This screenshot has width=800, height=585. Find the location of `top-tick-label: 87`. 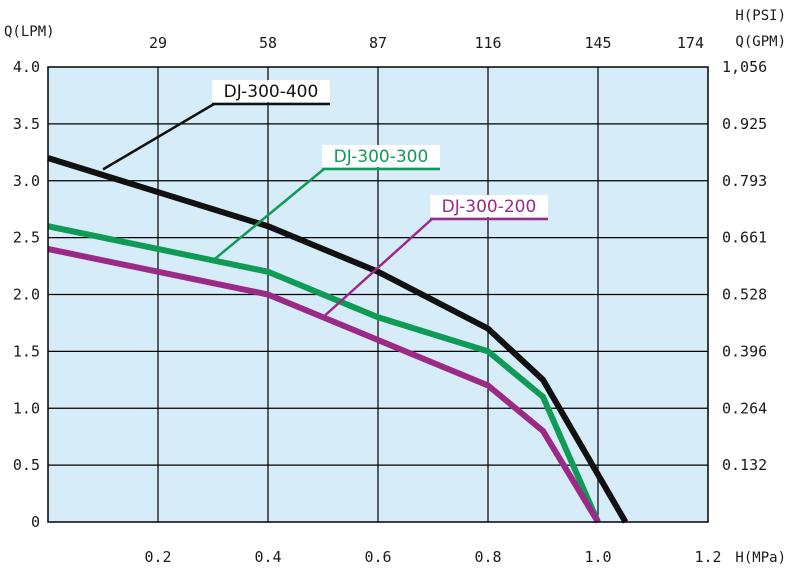

top-tick-label: 87 is located at coordinates (378, 43).